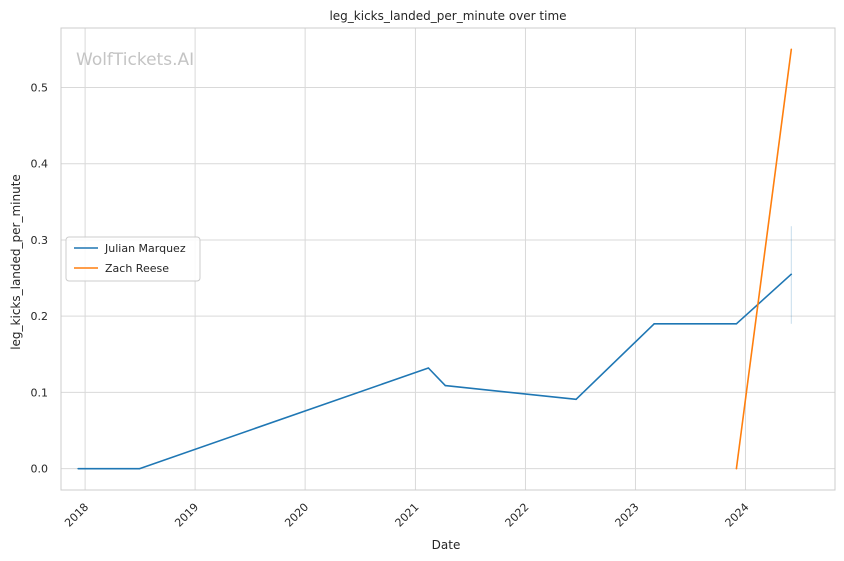 The height and width of the screenshot is (561, 844). What do you see at coordinates (447, 16) in the screenshot?
I see `chart-title: leg_kicks_landed_per_minute over time` at bounding box center [447, 16].